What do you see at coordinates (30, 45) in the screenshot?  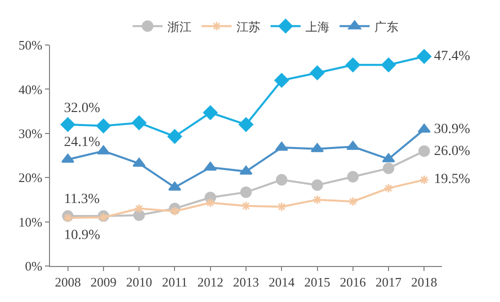 I see `y-tick-label: 50%` at bounding box center [30, 45].